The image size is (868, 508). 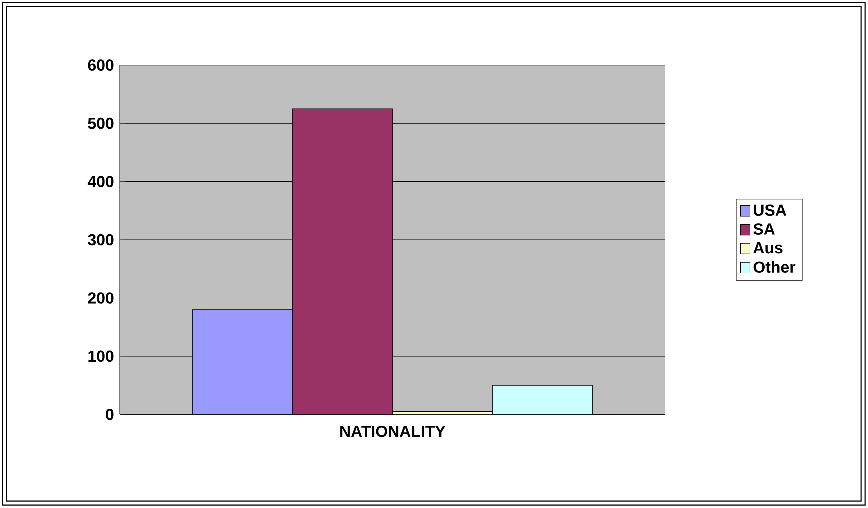 I want to click on legend-label: Other, so click(x=775, y=267).